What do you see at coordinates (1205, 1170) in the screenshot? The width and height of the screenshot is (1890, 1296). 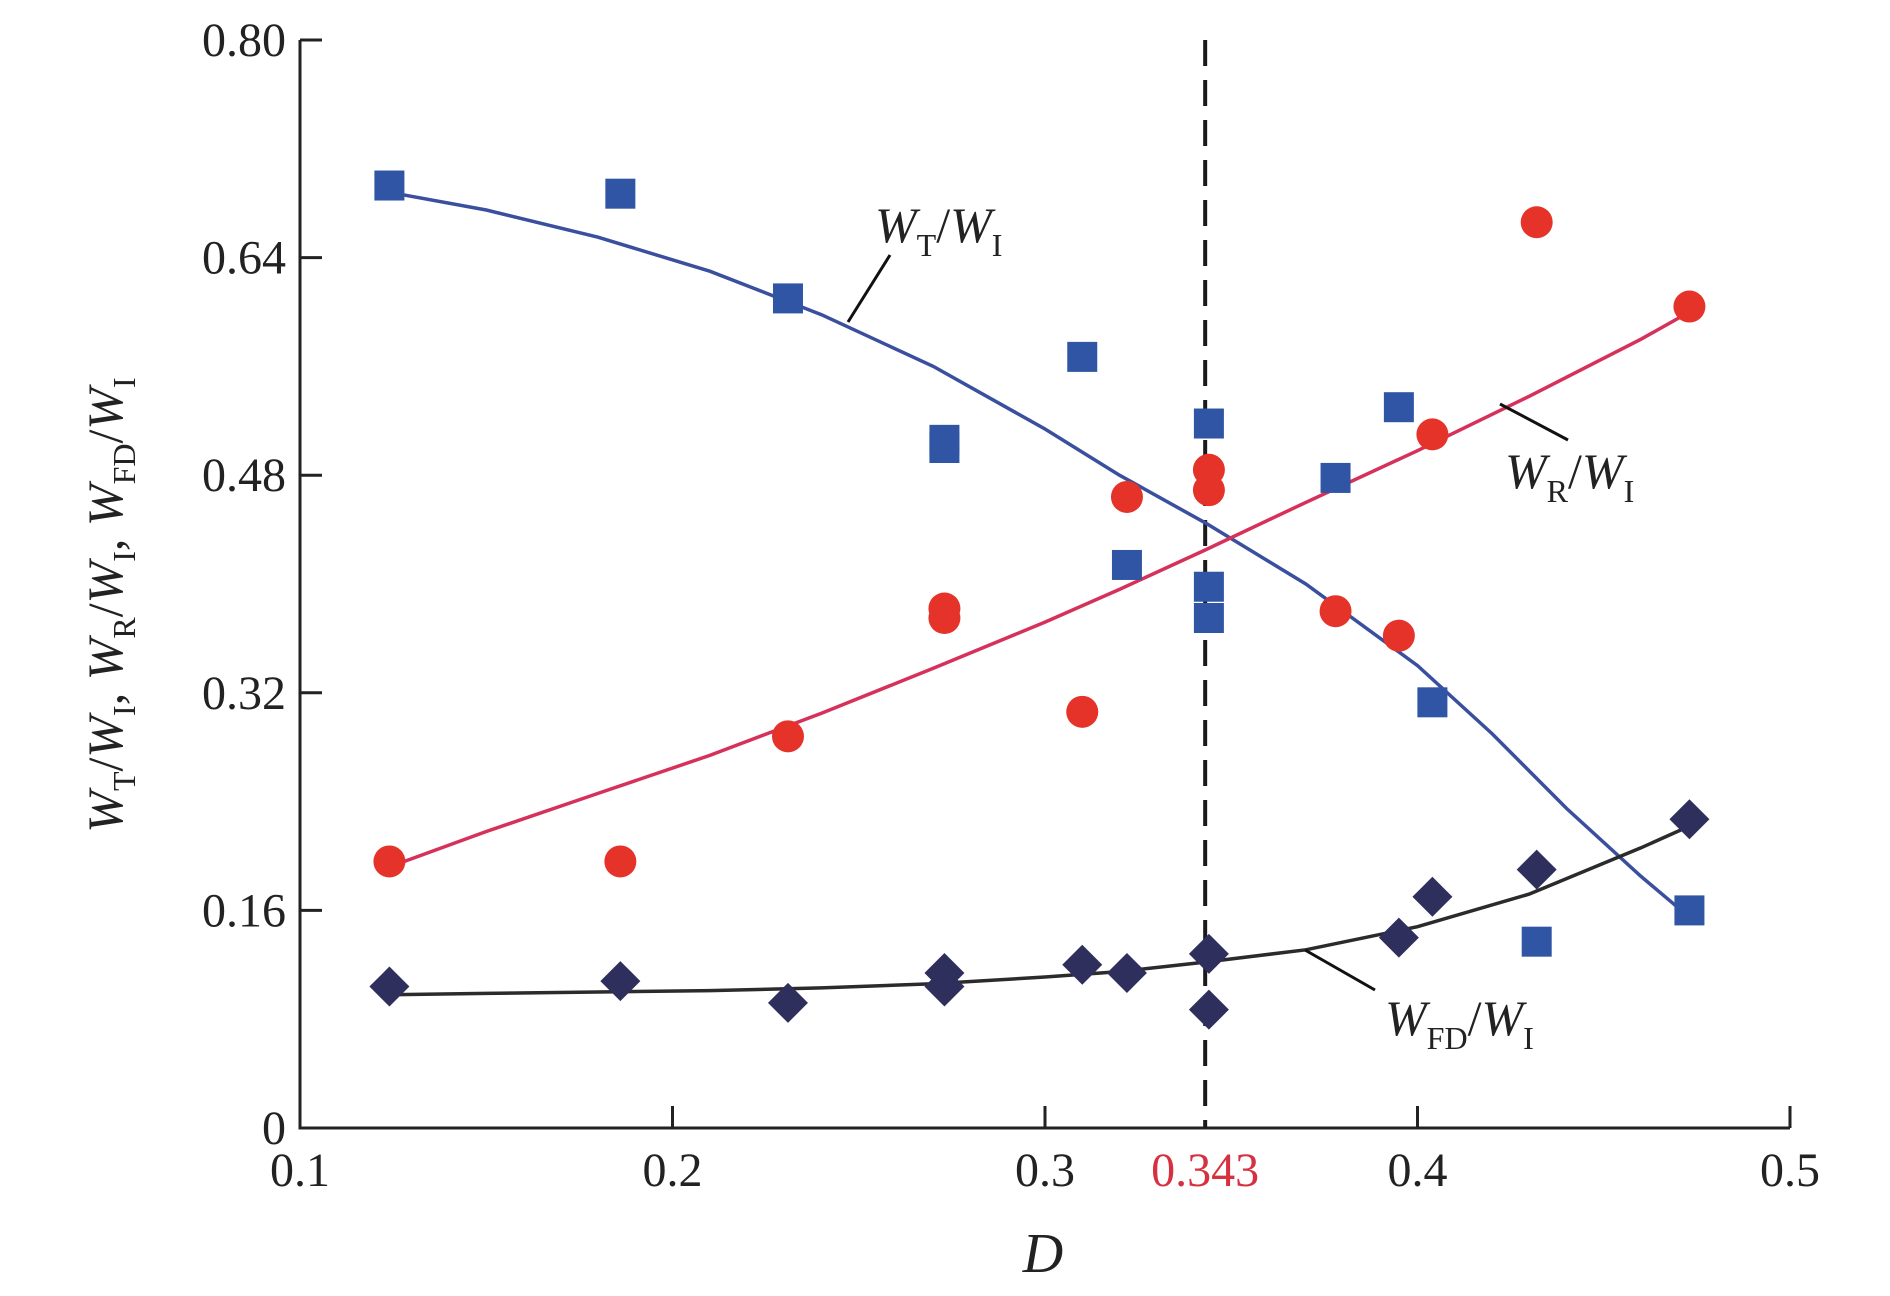 I see `reference-line-label: 0.343` at bounding box center [1205, 1170].